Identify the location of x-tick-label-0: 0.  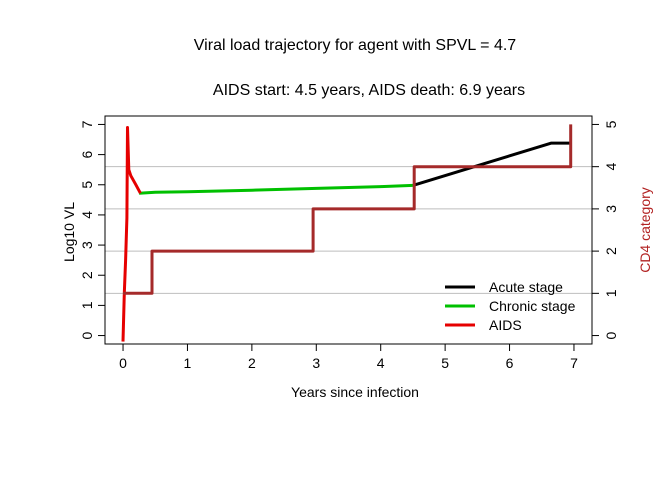
(123, 363).